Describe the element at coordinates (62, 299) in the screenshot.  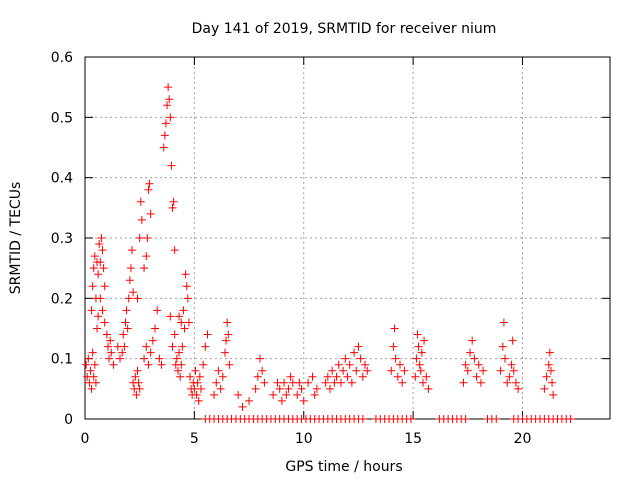
I see `y-tick-label: 0.2` at that location.